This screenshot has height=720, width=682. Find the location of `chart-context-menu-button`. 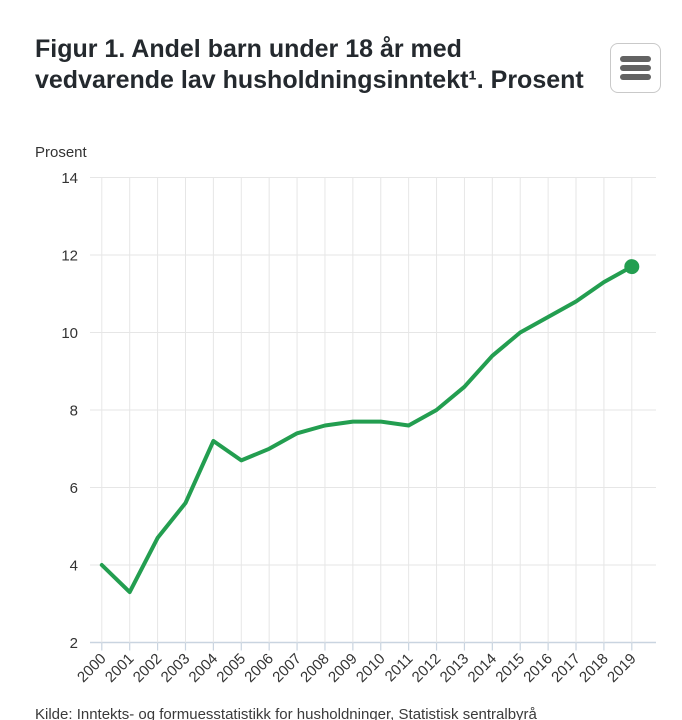

chart-context-menu-button is located at coordinates (635, 68).